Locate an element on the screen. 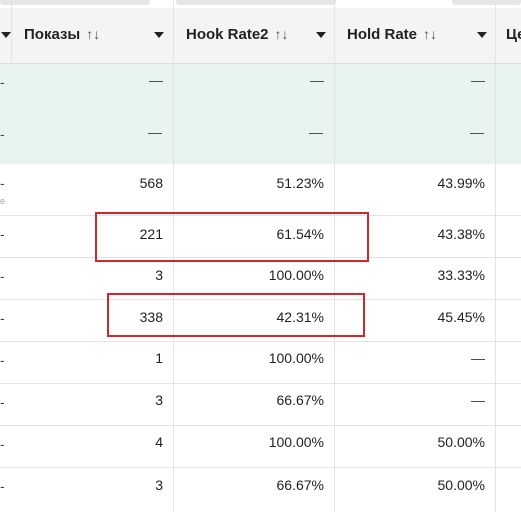 Image resolution: width=521 pixels, height=512 pixels. table-row: - 221 61.54% 43.38% is located at coordinates (260, 237).